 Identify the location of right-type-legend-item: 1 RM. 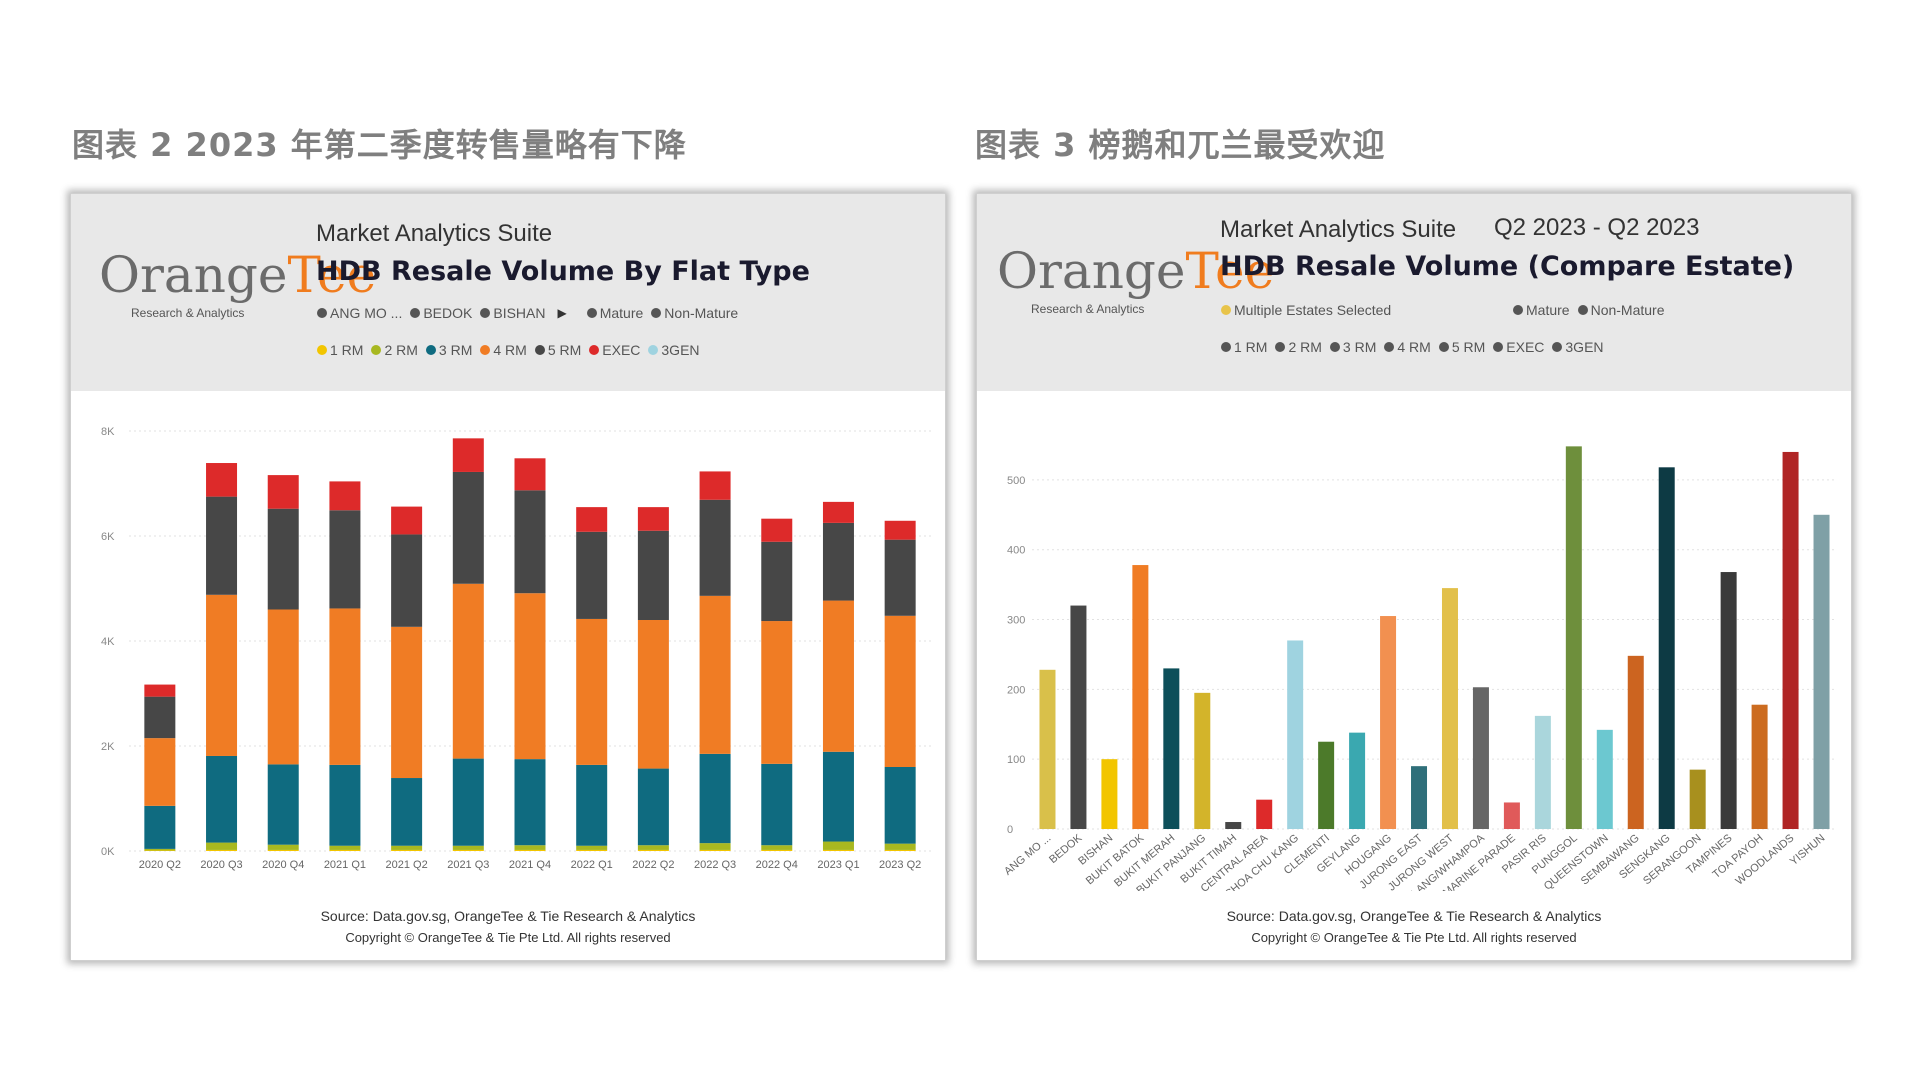
(1244, 347).